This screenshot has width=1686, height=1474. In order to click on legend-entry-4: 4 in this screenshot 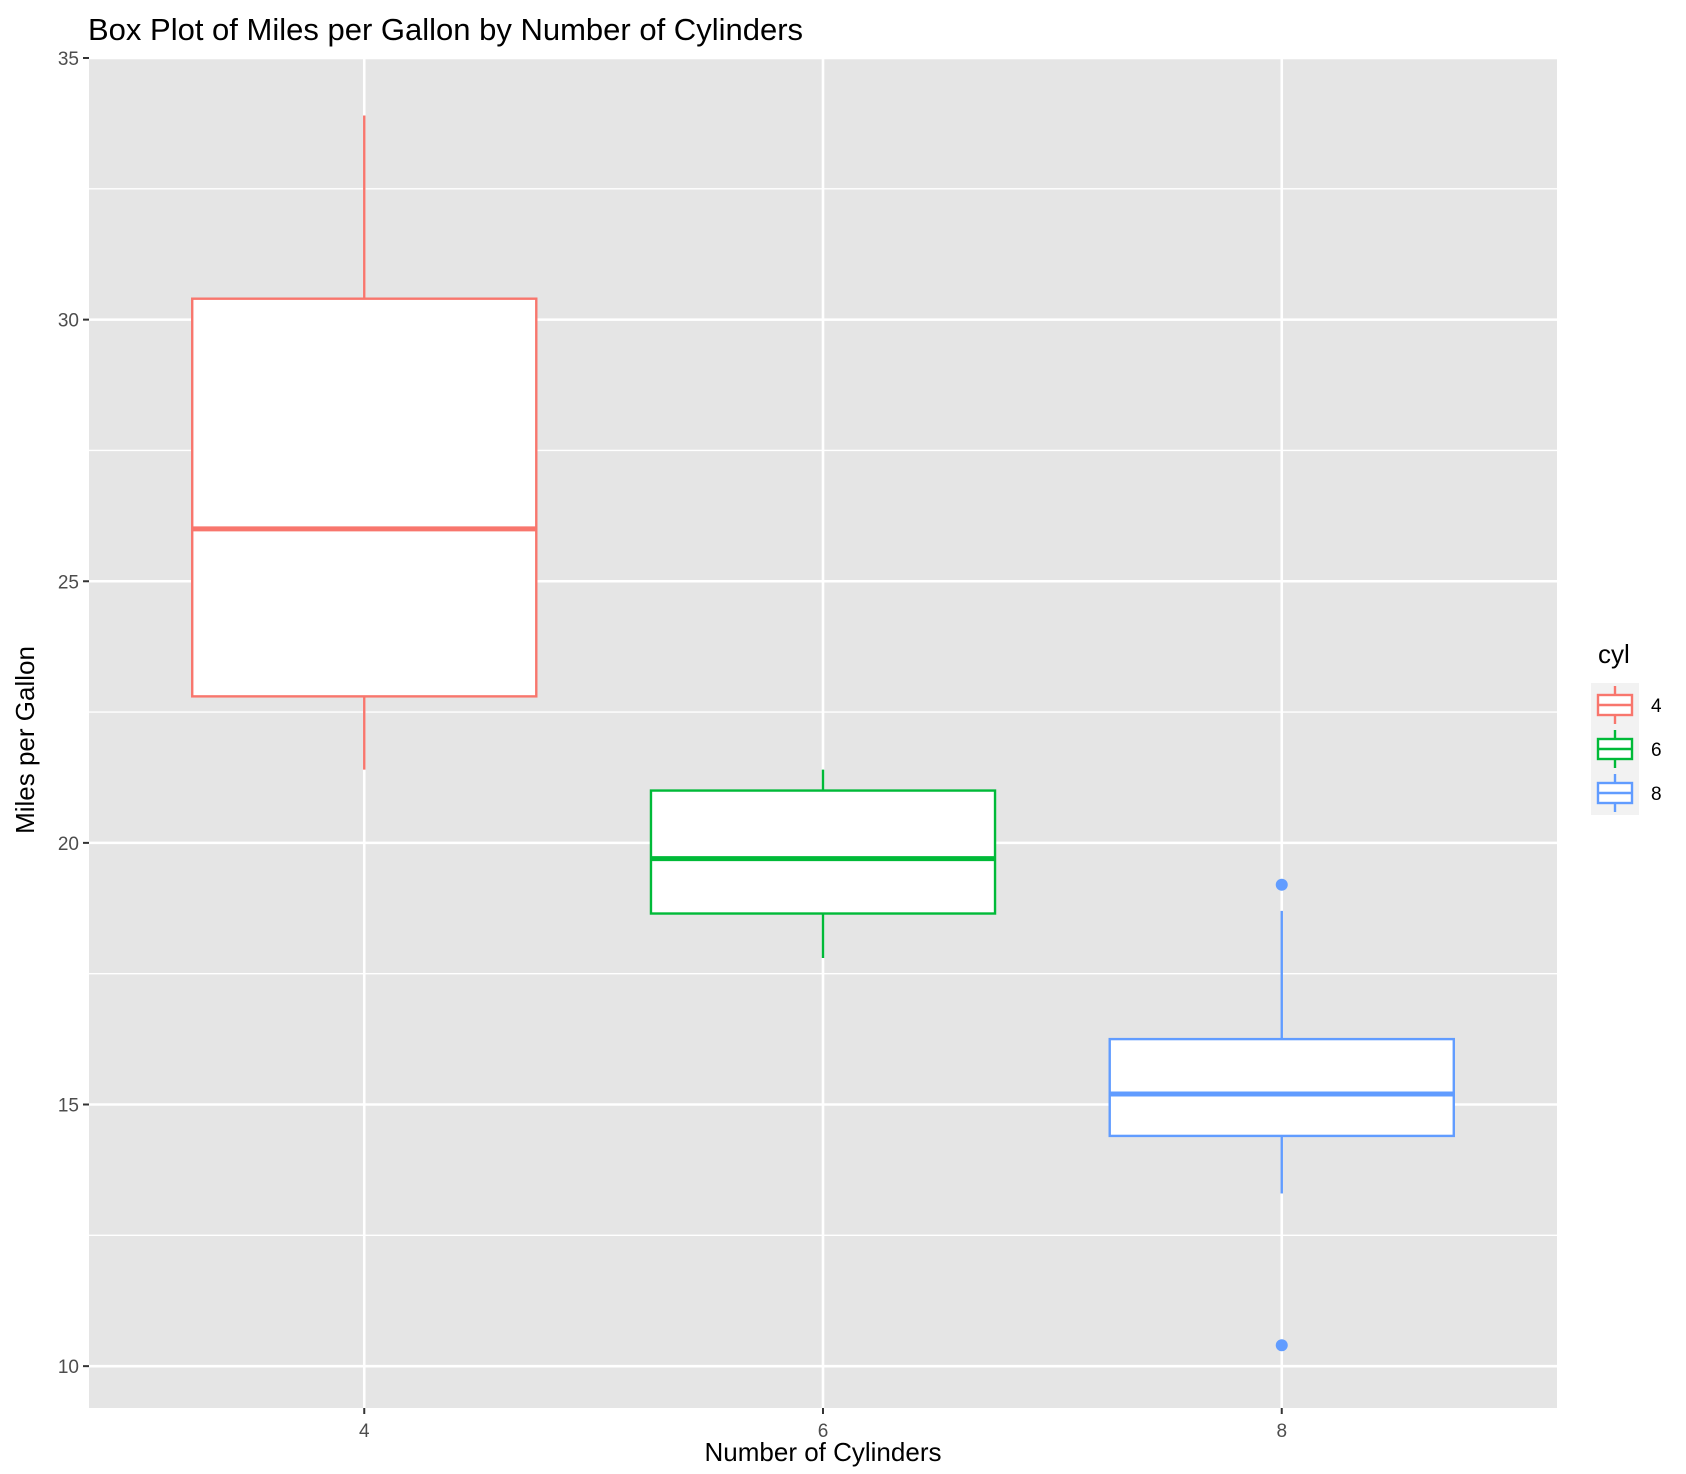, I will do `click(1629, 705)`.